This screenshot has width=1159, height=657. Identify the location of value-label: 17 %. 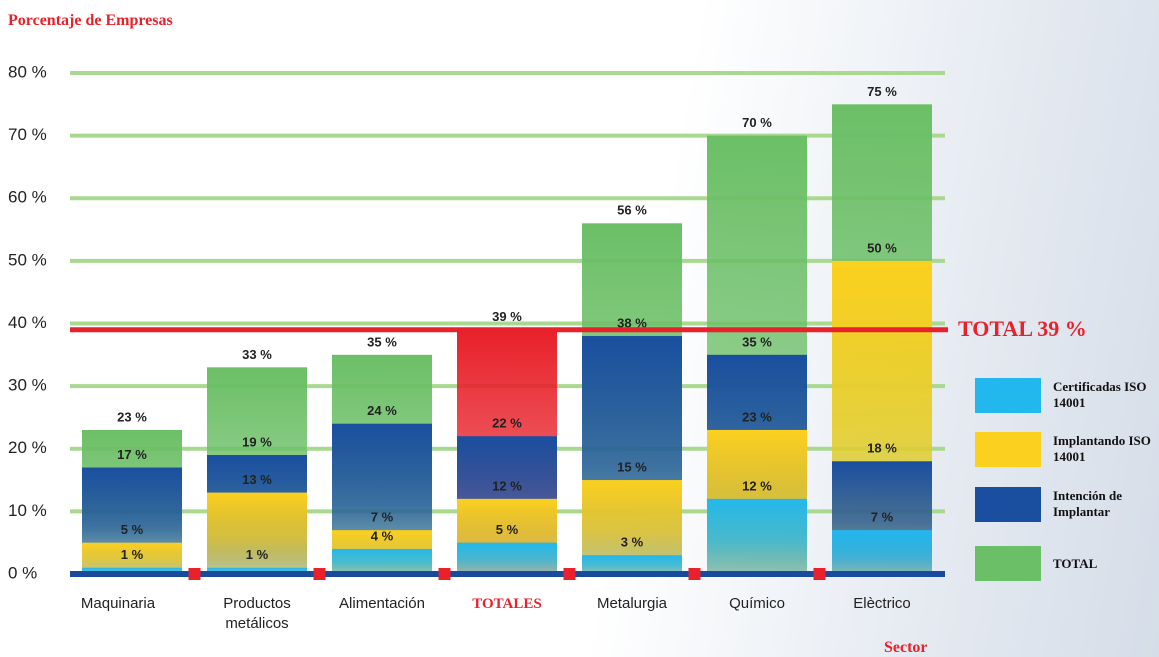
(132, 454).